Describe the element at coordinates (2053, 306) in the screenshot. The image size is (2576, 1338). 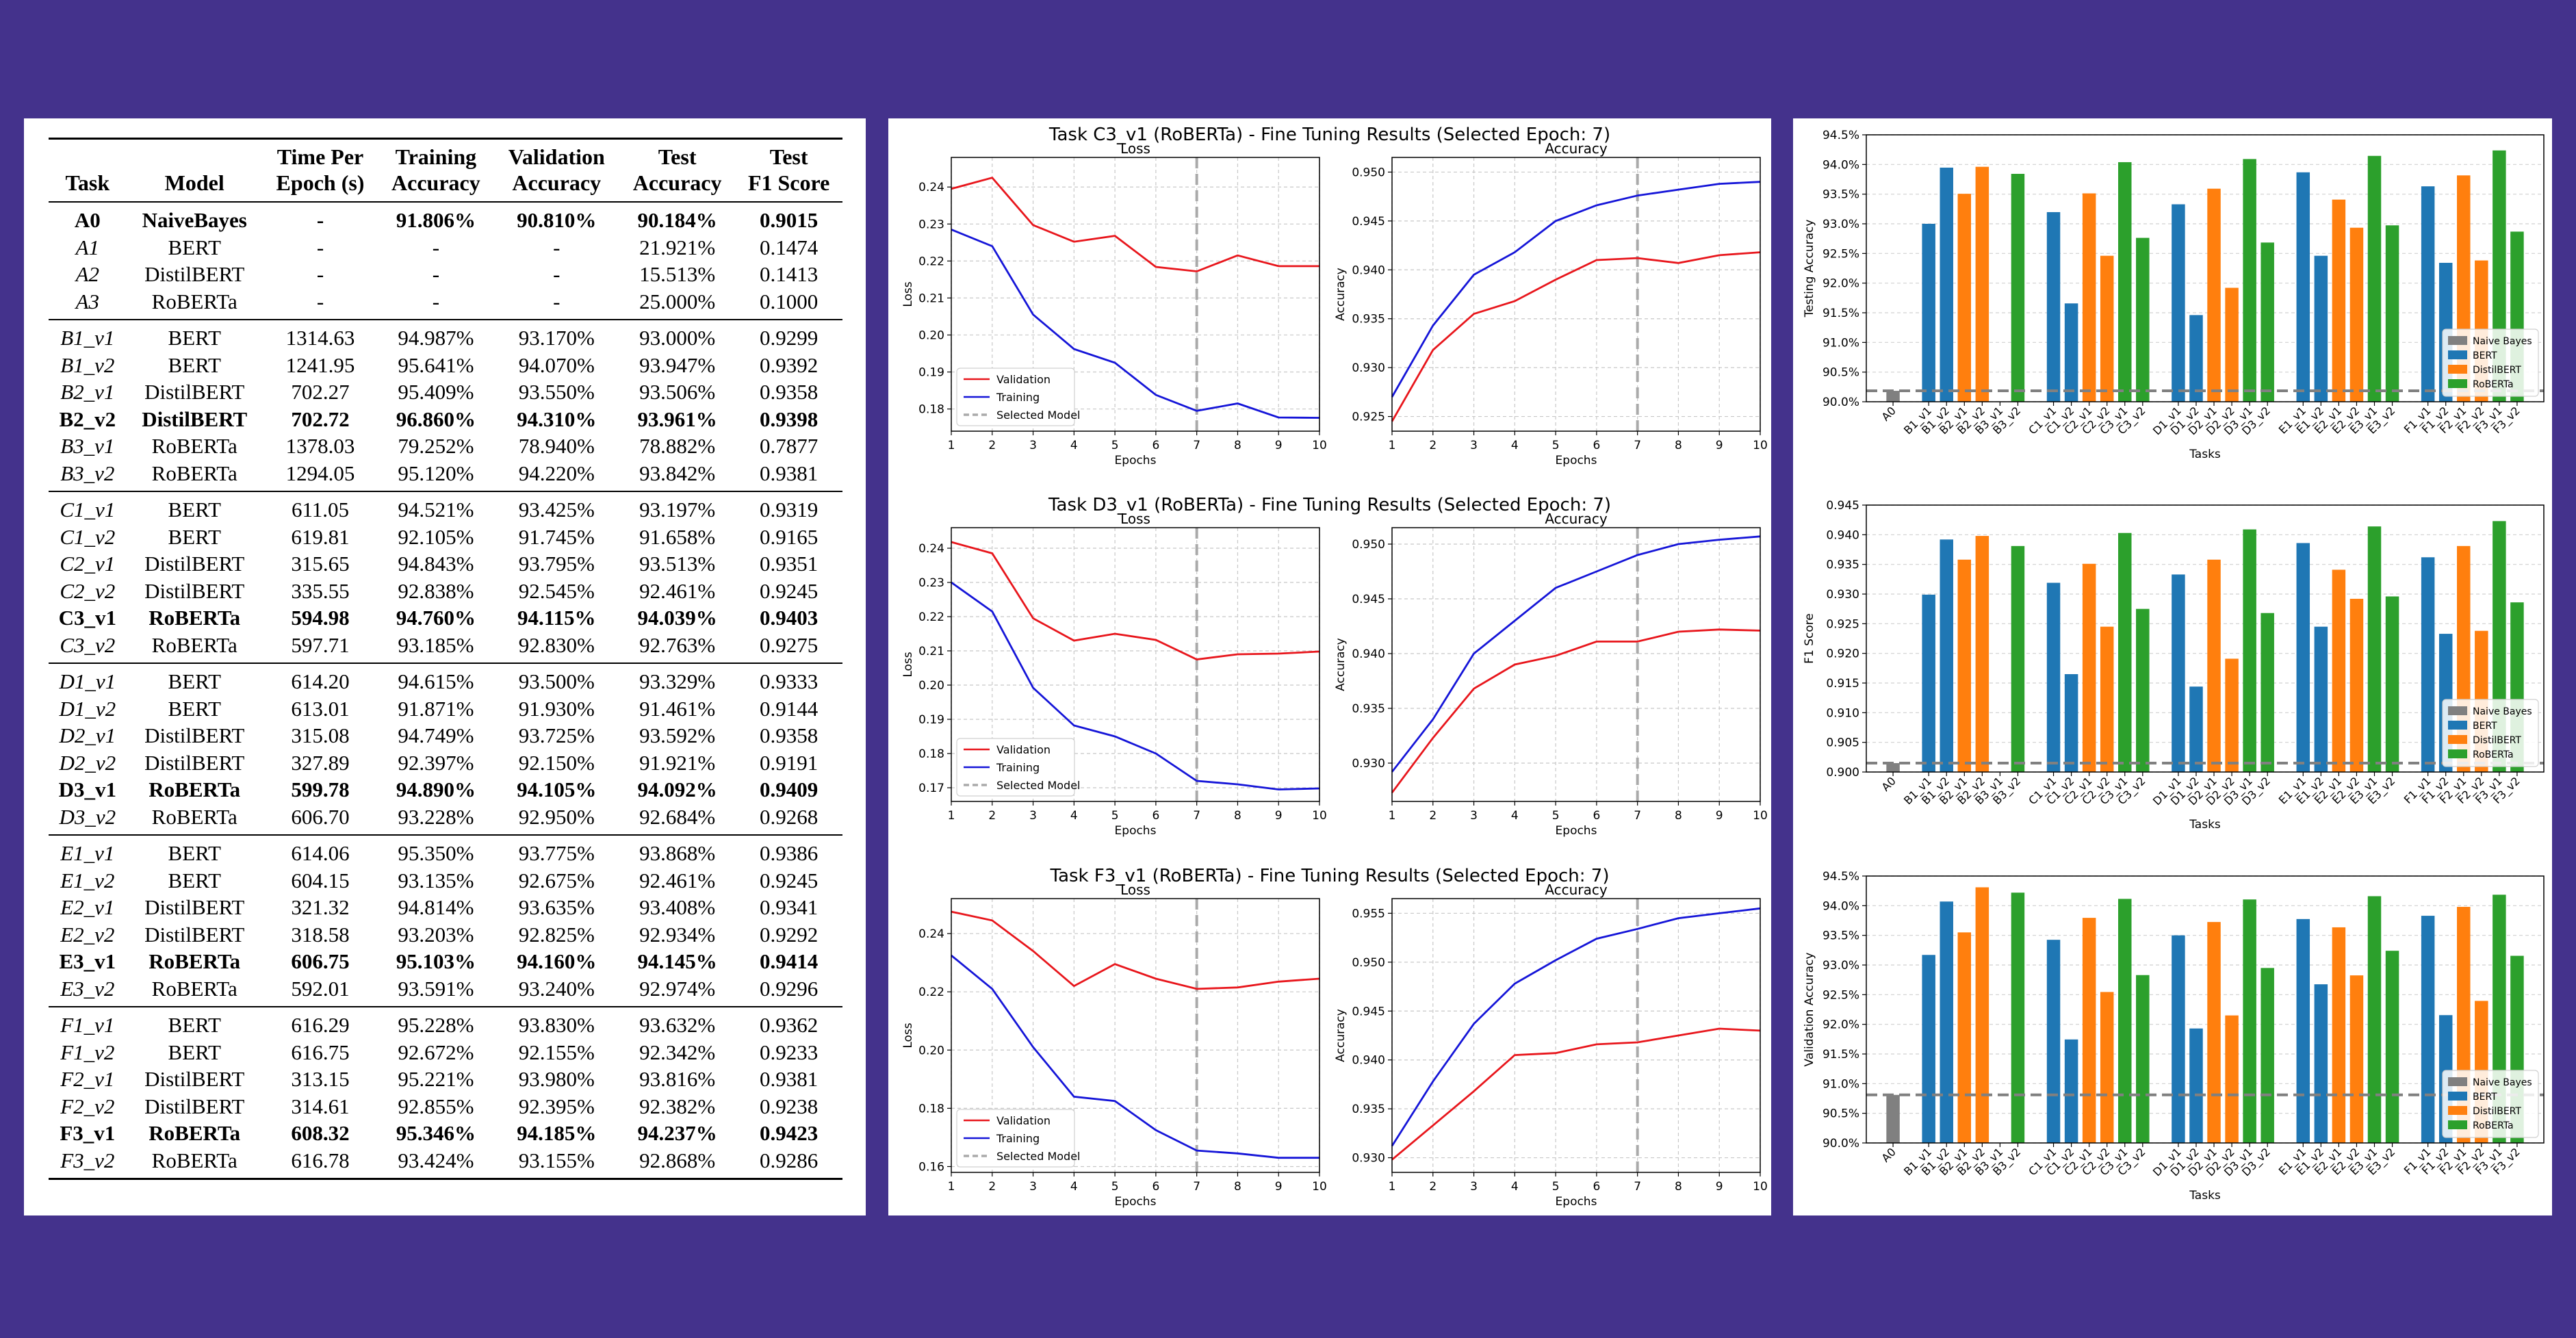
I see `bar-C1_v1` at that location.